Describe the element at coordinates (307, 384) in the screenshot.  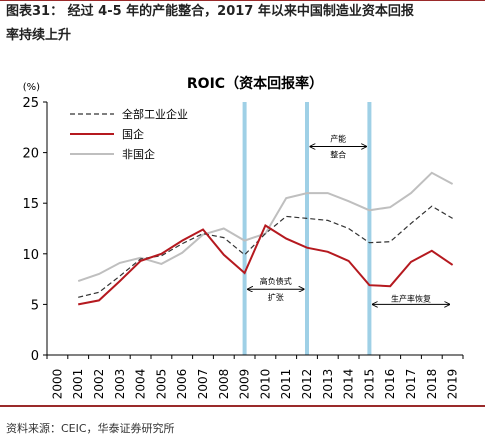
I see `x-tick-label: 2012` at that location.